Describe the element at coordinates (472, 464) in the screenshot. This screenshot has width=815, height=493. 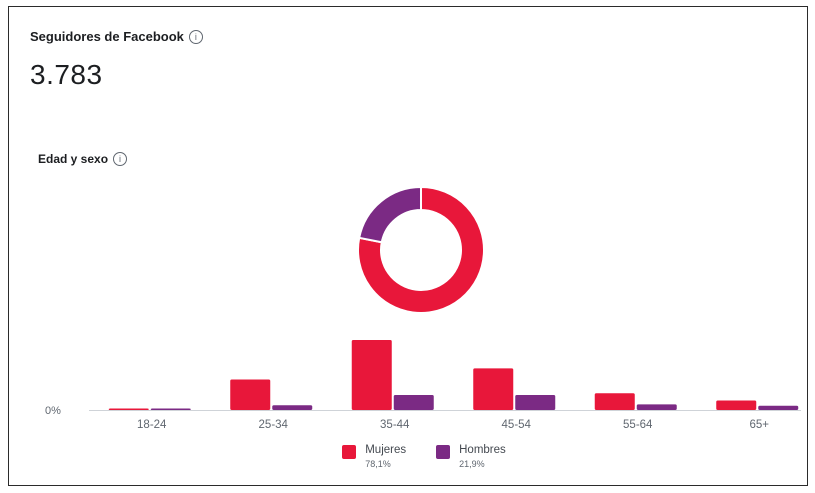
I see `legend-percent: 21,9%` at that location.